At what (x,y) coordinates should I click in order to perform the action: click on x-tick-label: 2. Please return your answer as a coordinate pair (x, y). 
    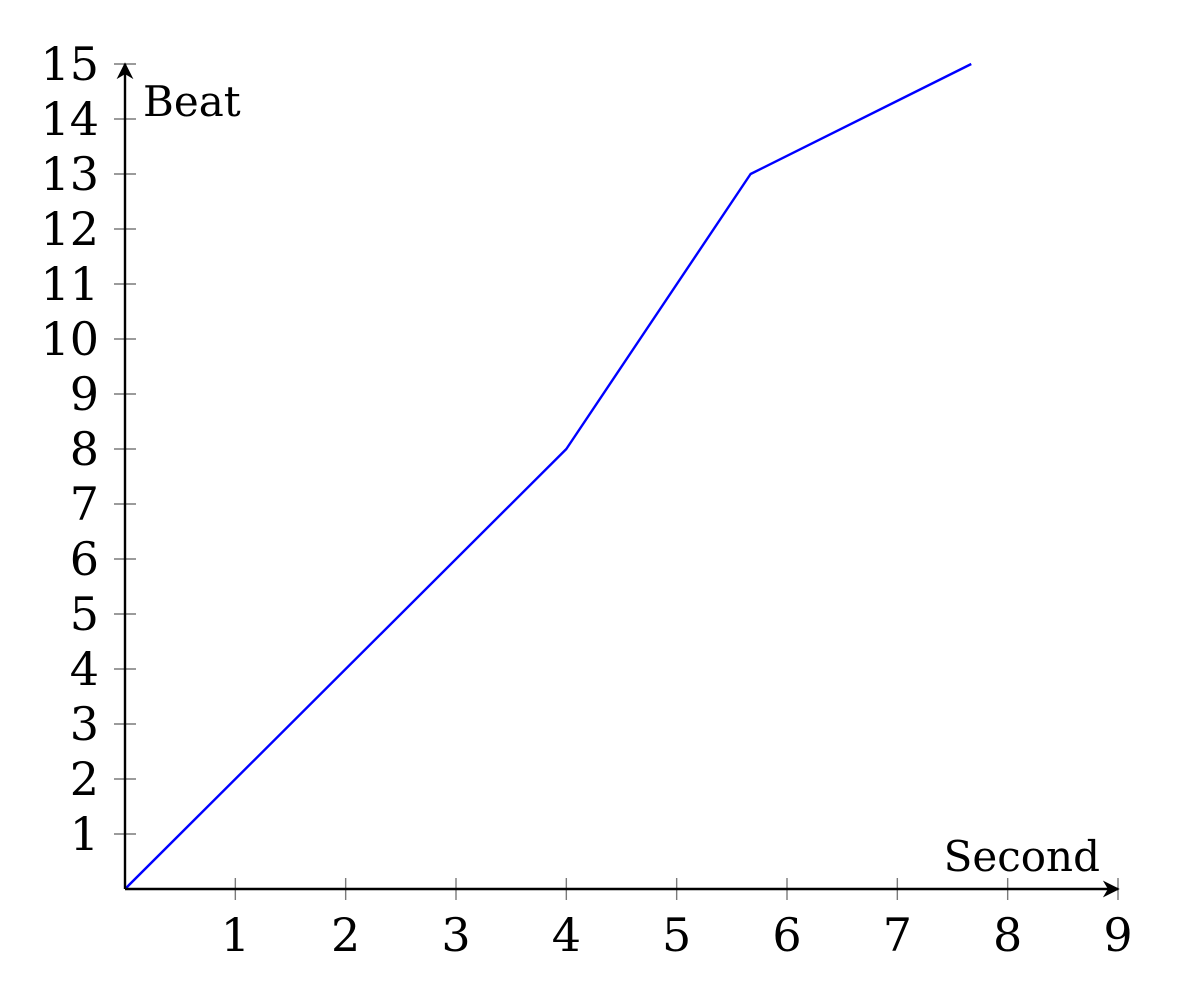
    Looking at the image, I should click on (345, 935).